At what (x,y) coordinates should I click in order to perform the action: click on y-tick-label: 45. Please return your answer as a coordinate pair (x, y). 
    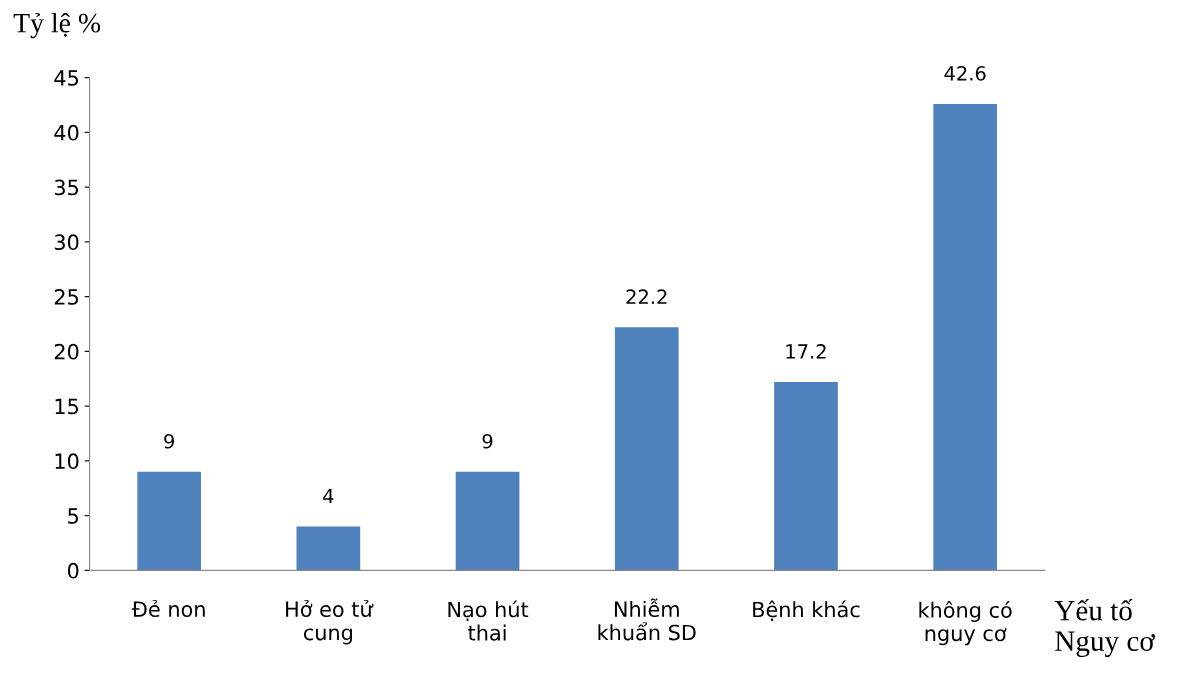
    Looking at the image, I should click on (66, 78).